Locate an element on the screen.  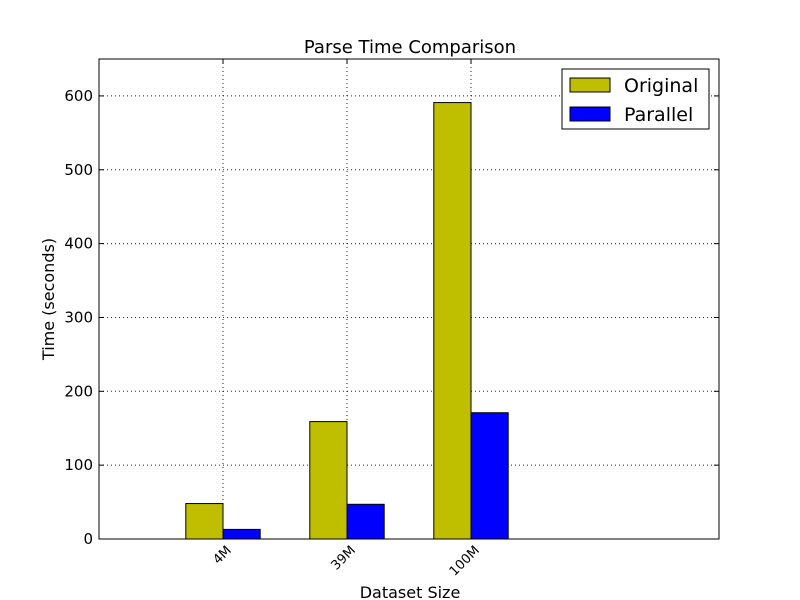
legend-label-parallel: Parallel is located at coordinates (658, 115).